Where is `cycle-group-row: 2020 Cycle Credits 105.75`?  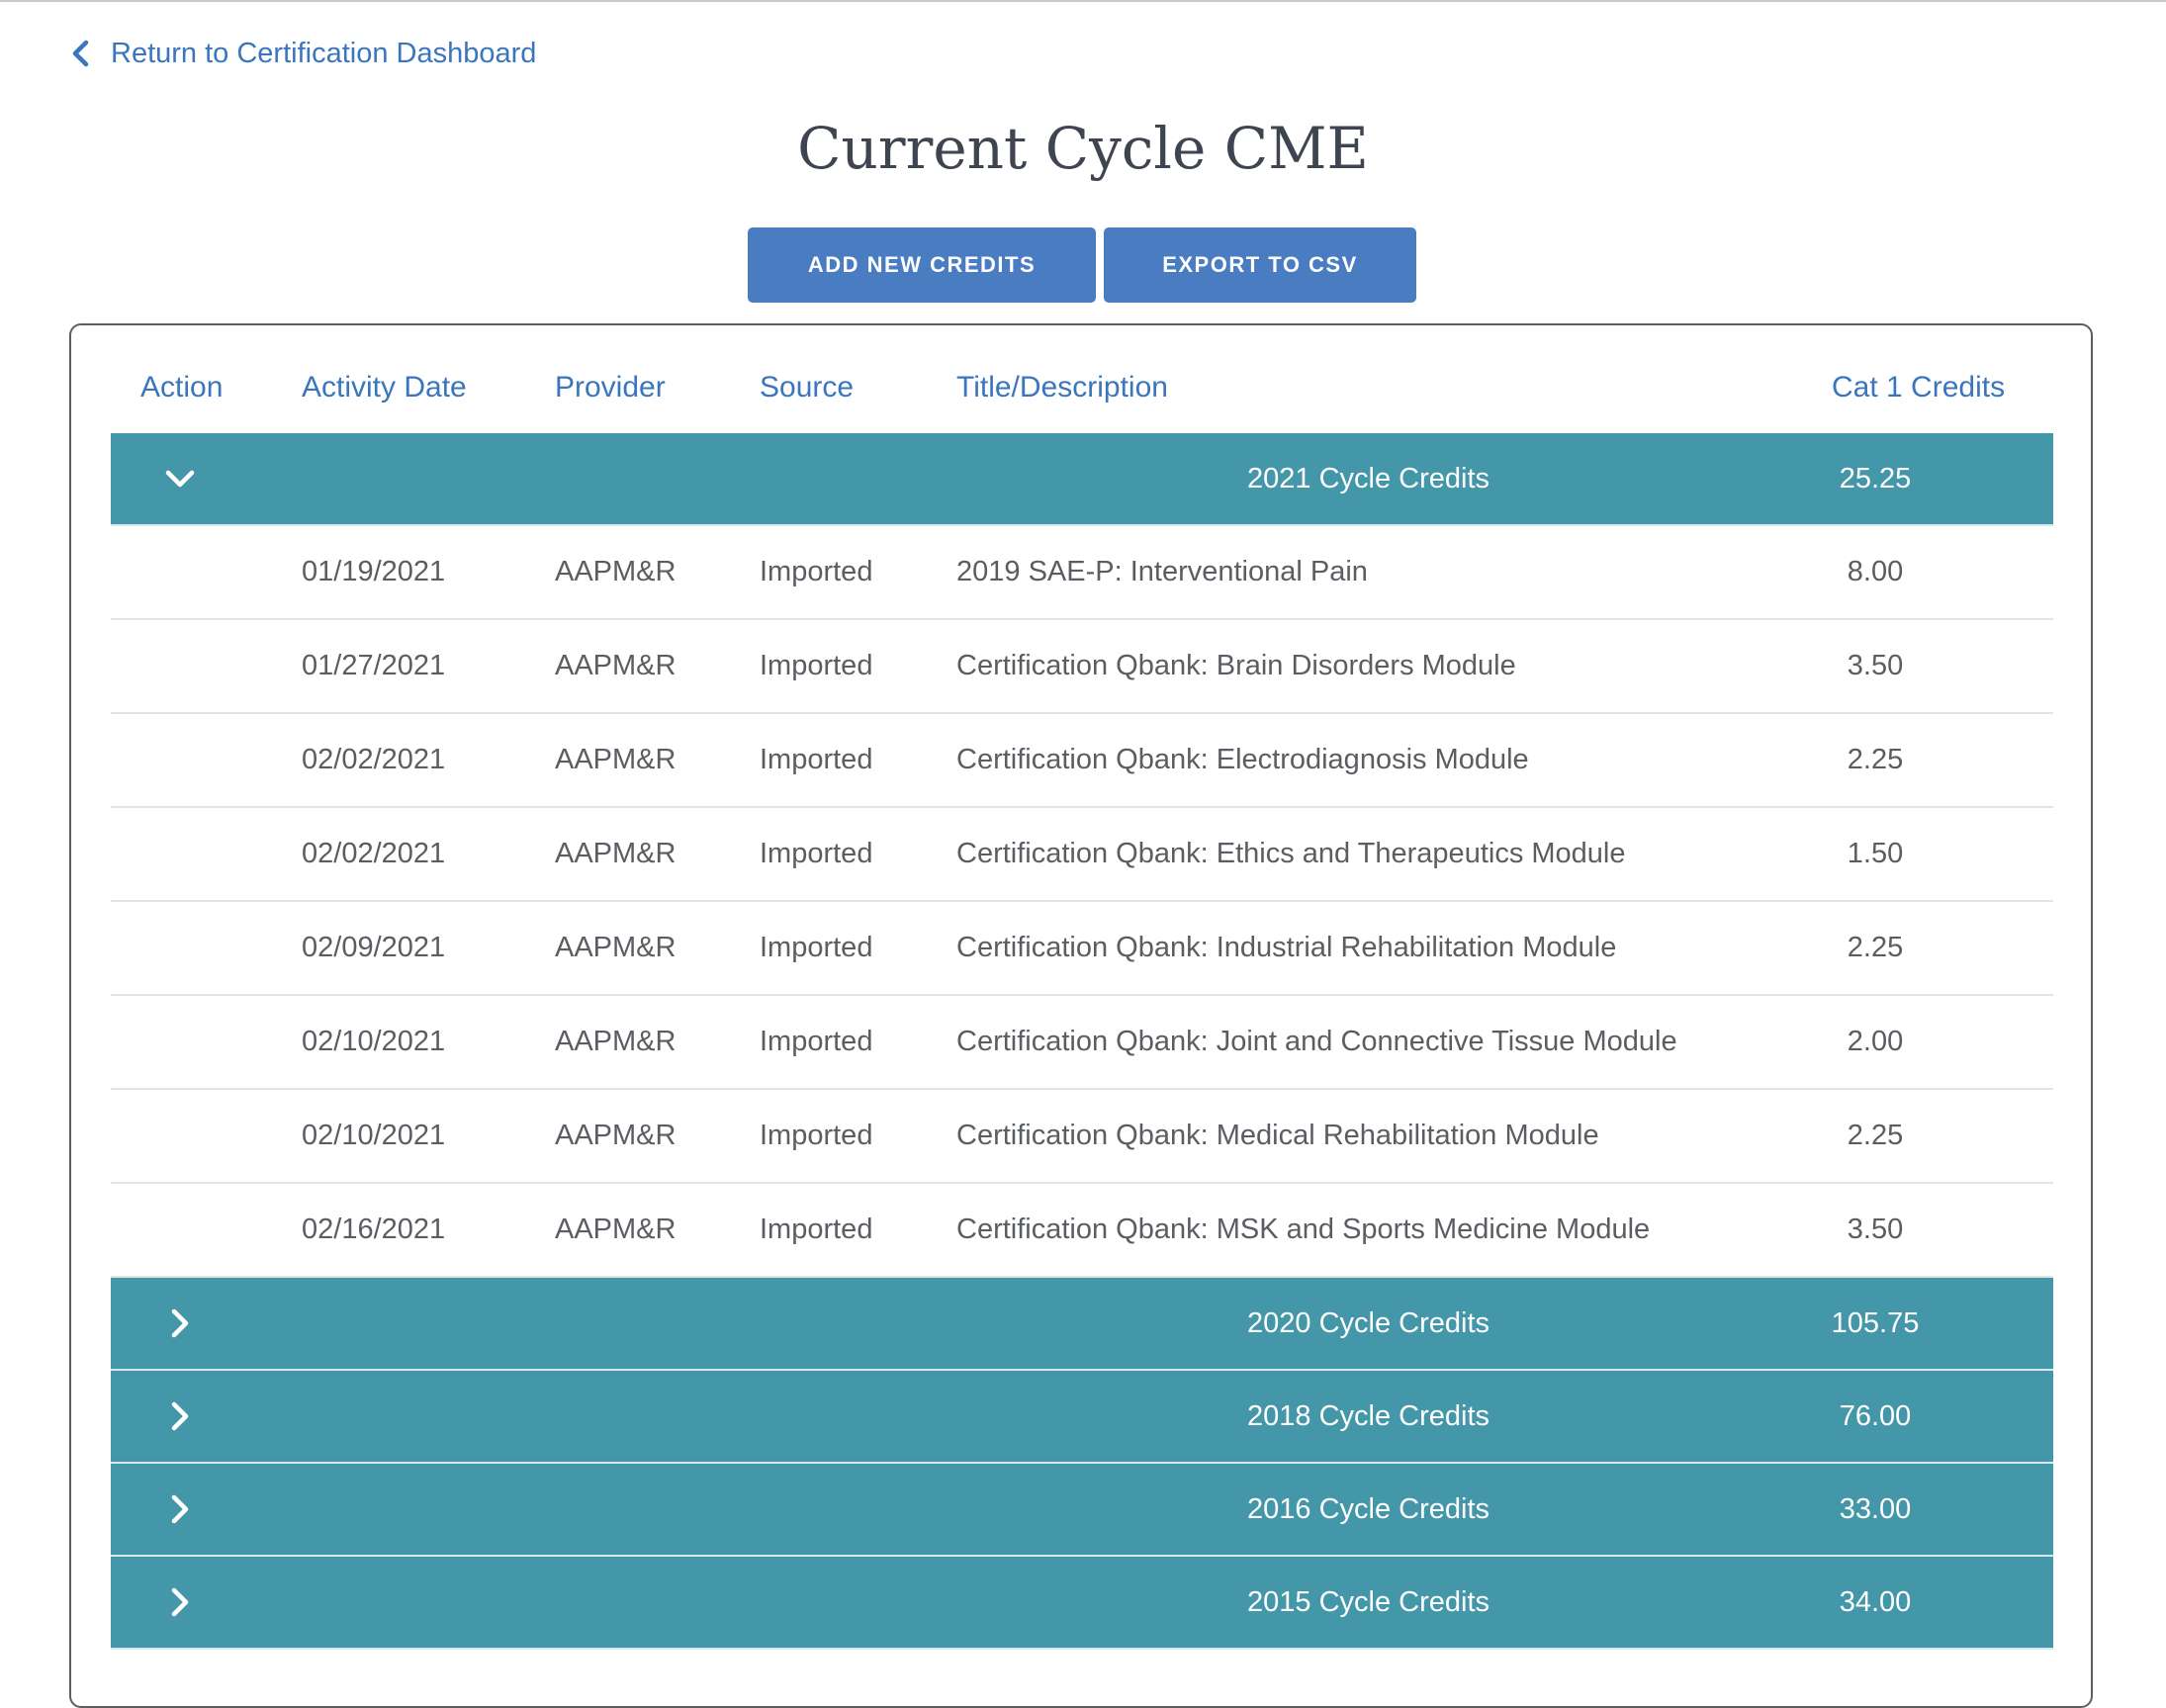
cycle-group-row: 2020 Cycle Credits 105.75 is located at coordinates (1082, 1325).